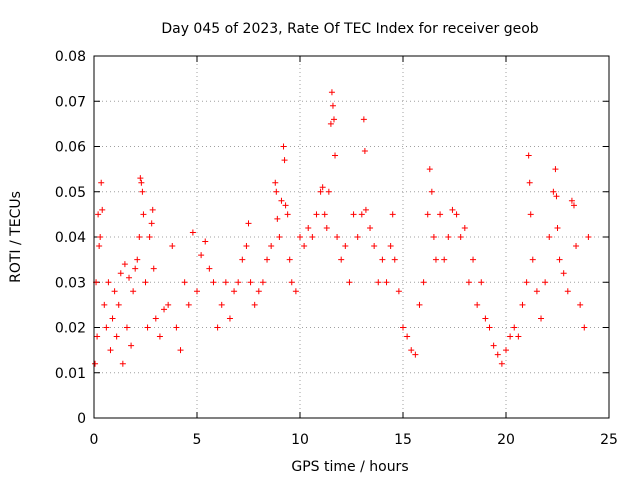 The height and width of the screenshot is (480, 640). I want to click on x-axis-label: GPS time / hours, so click(349, 467).